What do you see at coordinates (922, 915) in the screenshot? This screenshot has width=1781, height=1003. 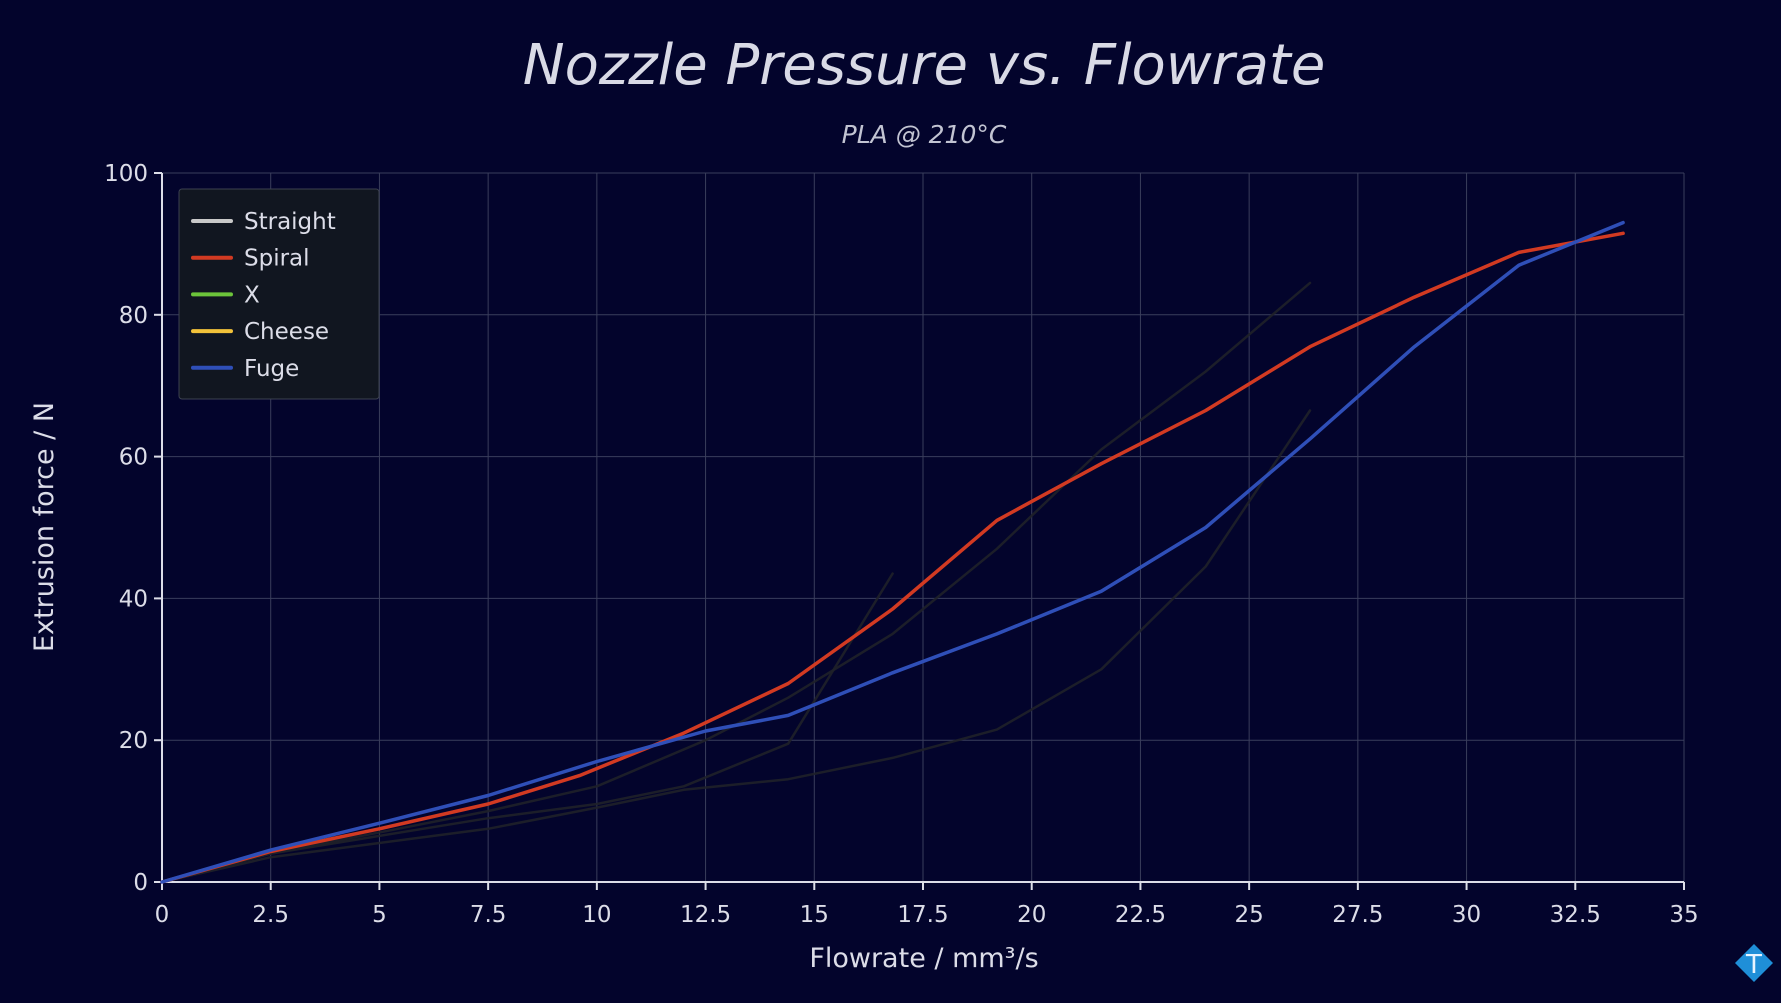 I see `x-tick-label: 17.5` at bounding box center [922, 915].